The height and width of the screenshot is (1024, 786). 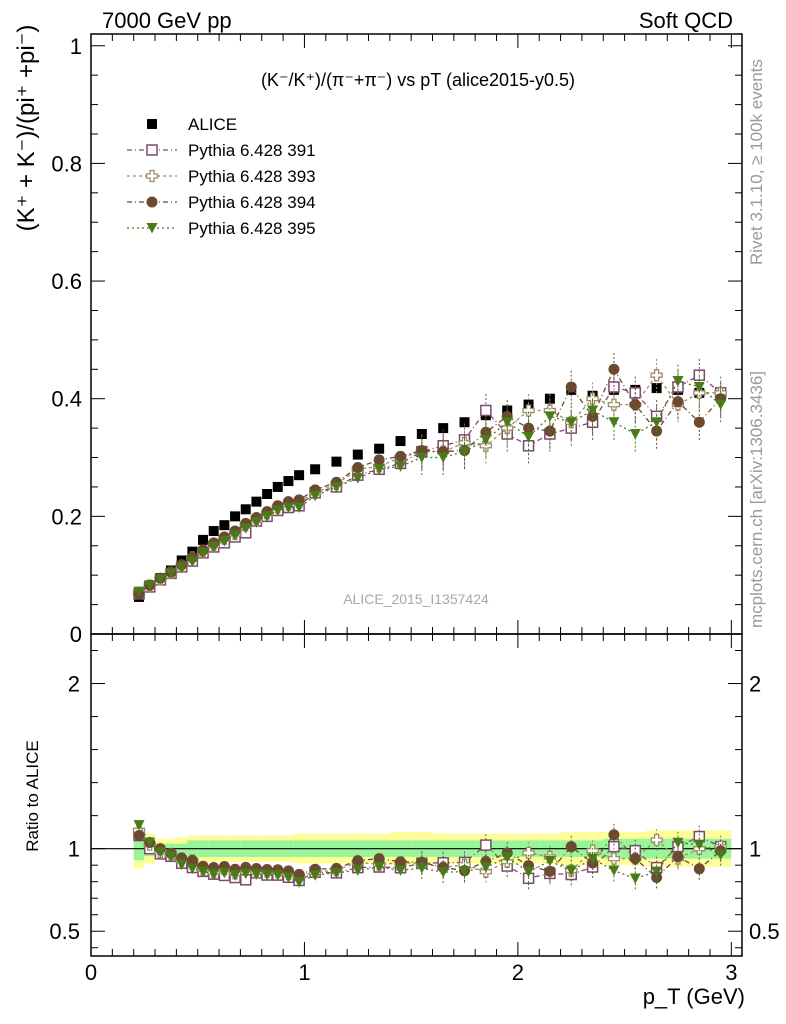 I want to click on ratio-tick-label-left: 1, so click(x=74, y=849).